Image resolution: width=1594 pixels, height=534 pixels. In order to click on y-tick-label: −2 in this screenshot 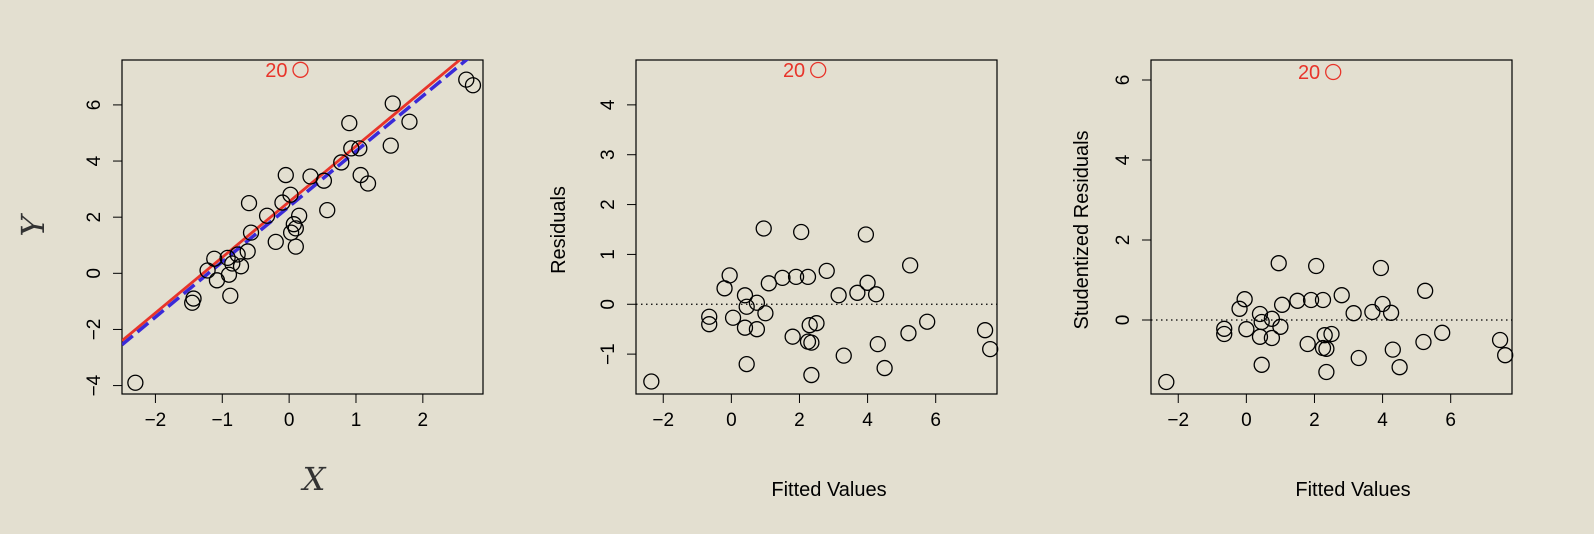, I will do `click(94, 330)`.